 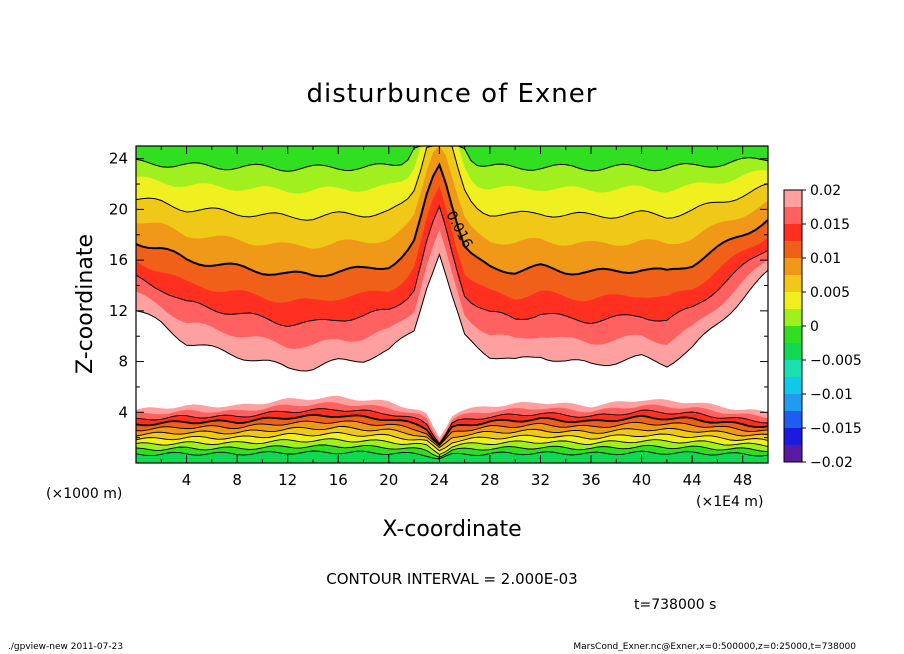 I want to click on x-unit-left: (×1000 m), so click(x=84, y=494).